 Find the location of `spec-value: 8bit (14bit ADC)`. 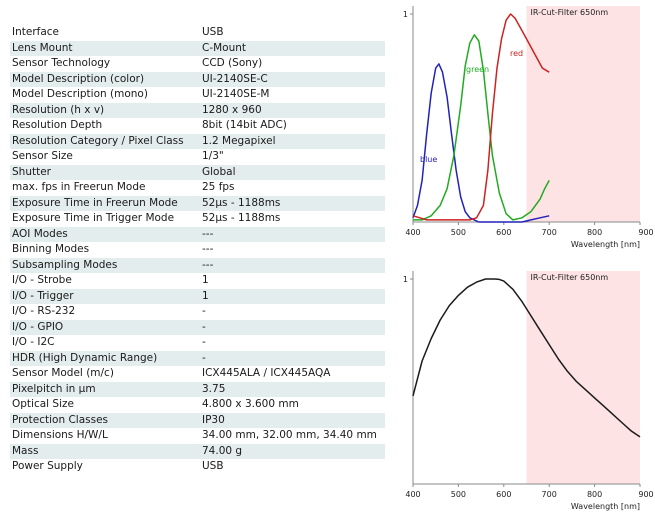

spec-value: 8bit (14bit ADC) is located at coordinates (244, 125).